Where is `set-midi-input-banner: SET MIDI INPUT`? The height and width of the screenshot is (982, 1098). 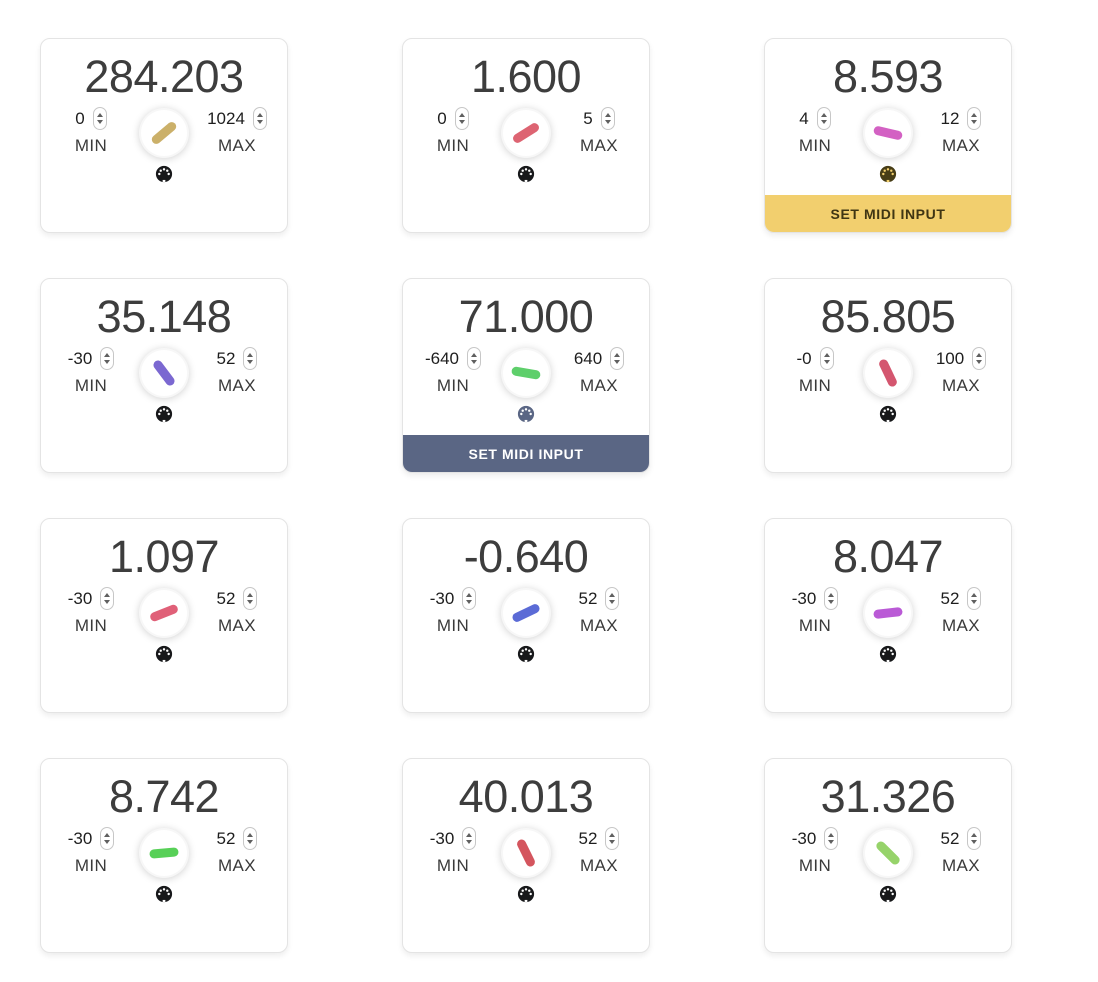
set-midi-input-banner: SET MIDI INPUT is located at coordinates (526, 453).